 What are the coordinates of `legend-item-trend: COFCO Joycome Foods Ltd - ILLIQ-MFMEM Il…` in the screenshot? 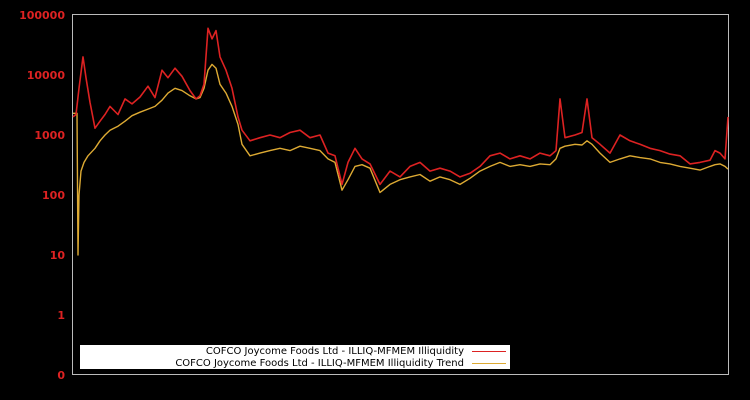 It's located at (340, 363).